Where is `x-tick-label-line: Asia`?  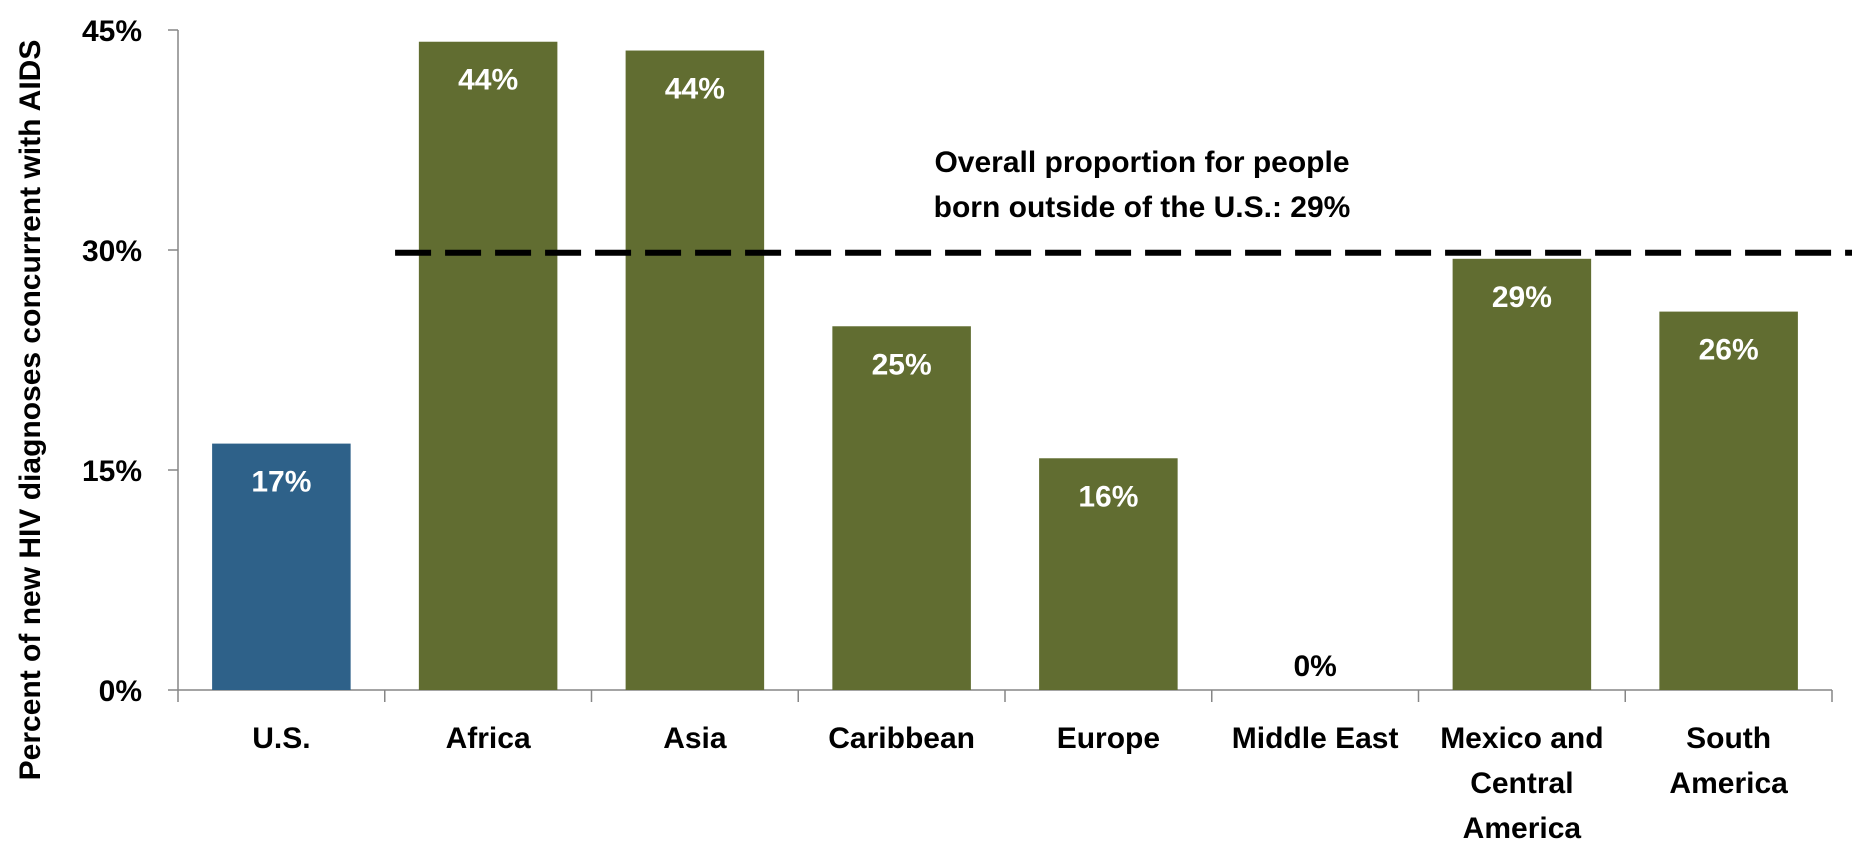
x-tick-label-line: Asia is located at coordinates (695, 738).